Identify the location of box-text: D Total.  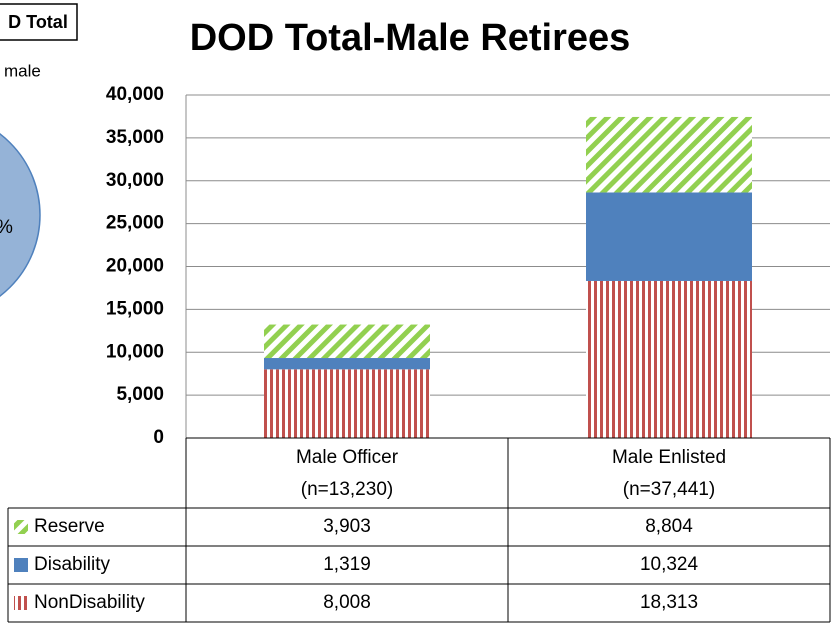
(38, 22).